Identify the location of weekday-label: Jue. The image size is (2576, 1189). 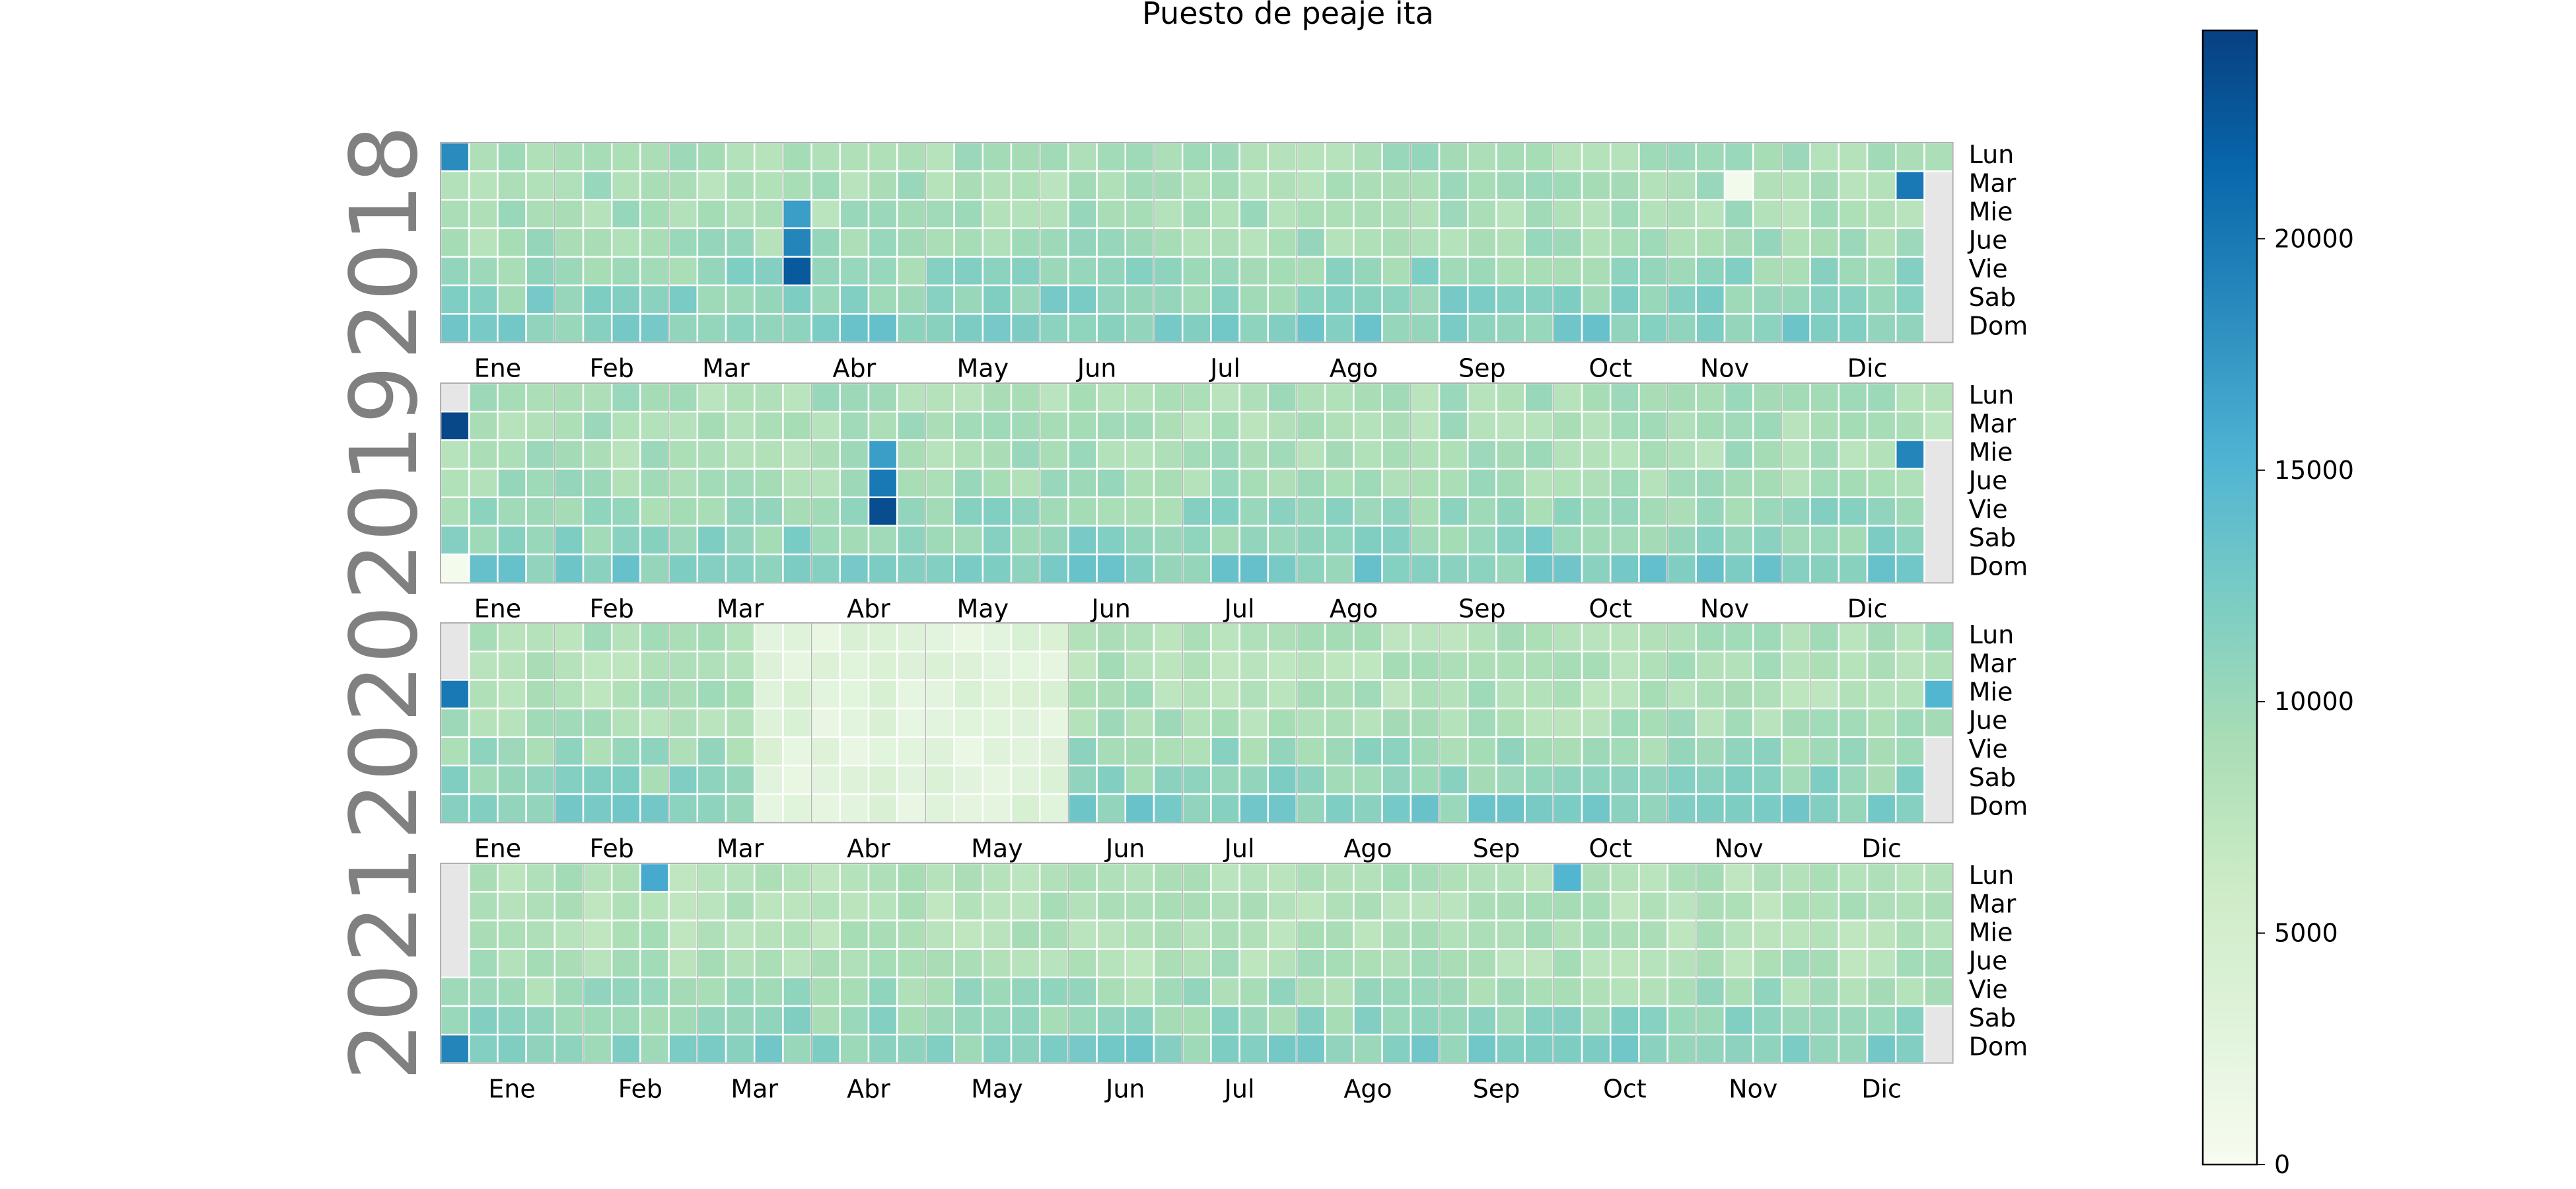
(1988, 480).